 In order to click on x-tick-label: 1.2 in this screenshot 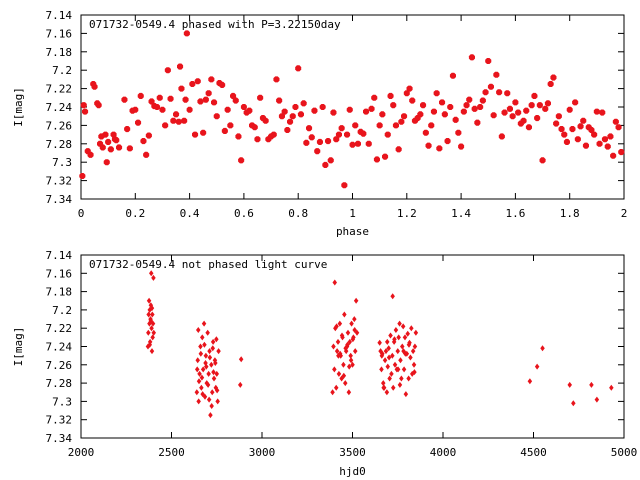, I will do `click(407, 213)`.